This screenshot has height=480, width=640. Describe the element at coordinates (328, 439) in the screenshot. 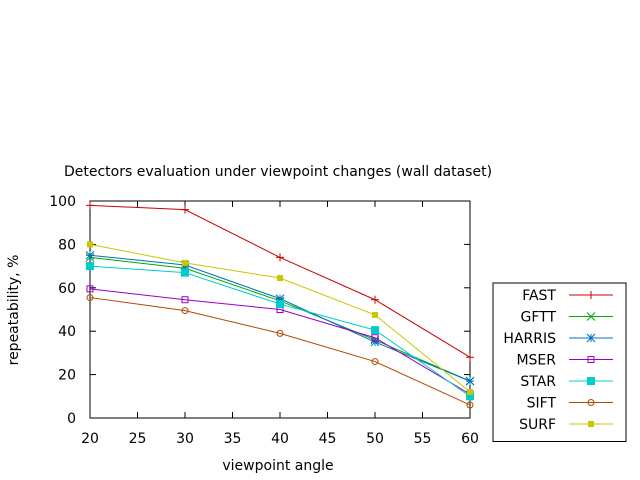

I see `x-tick-label: 45` at that location.